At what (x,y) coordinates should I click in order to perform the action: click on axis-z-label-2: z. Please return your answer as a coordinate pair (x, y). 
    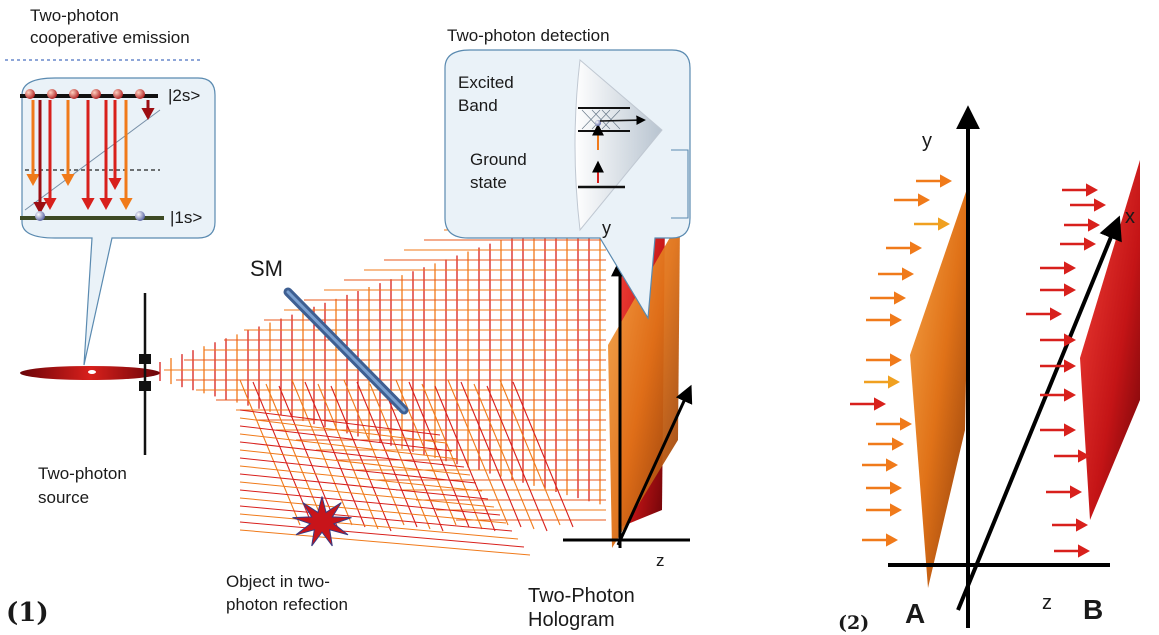
    Looking at the image, I should click on (1047, 603).